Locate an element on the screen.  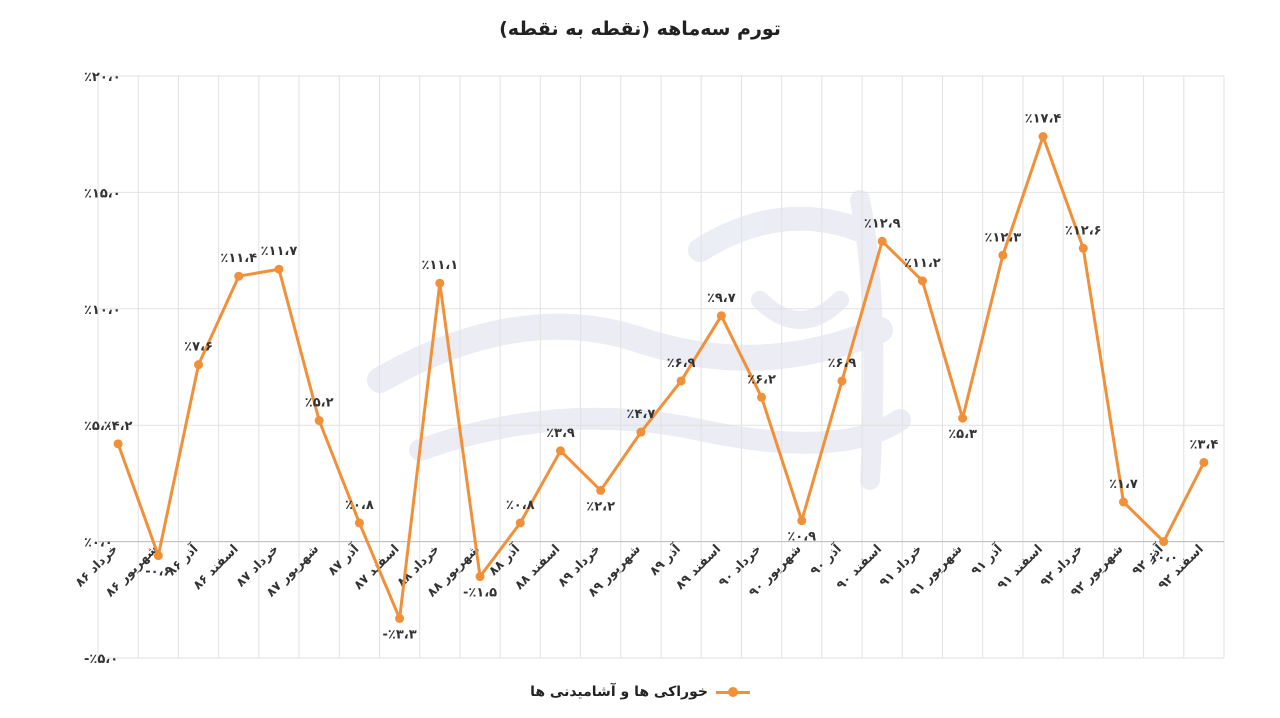
data-label: ٪۱،۷ is located at coordinates (1123, 484).